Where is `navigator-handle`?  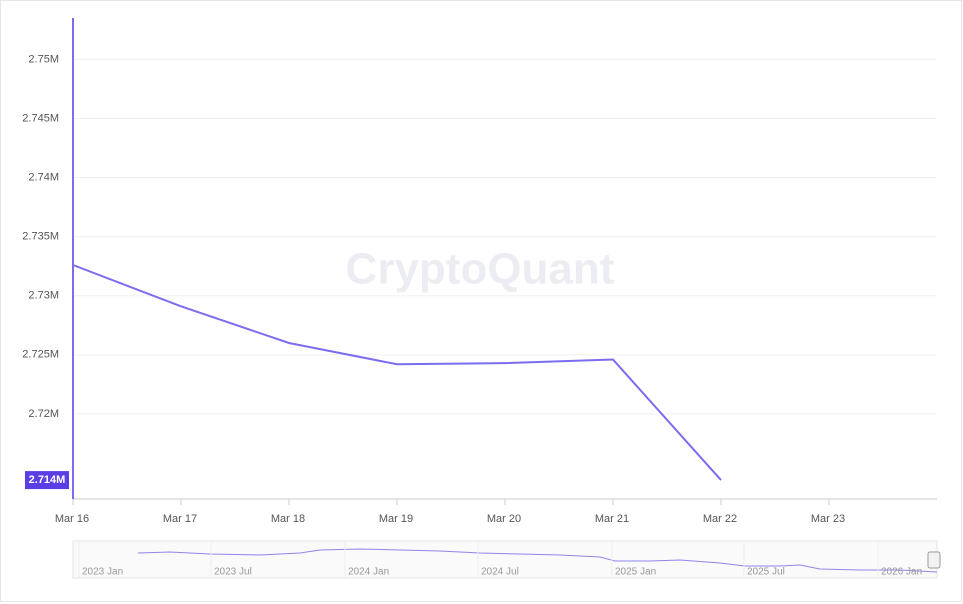
navigator-handle is located at coordinates (934, 560).